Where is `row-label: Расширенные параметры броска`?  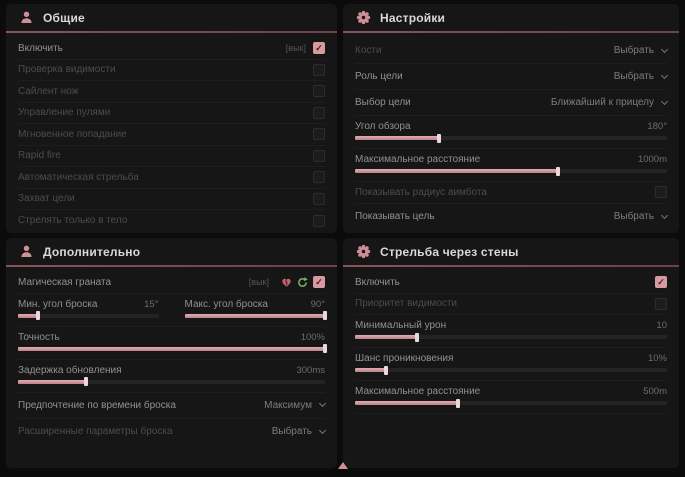
row-label: Расширенные параметры броска is located at coordinates (95, 431).